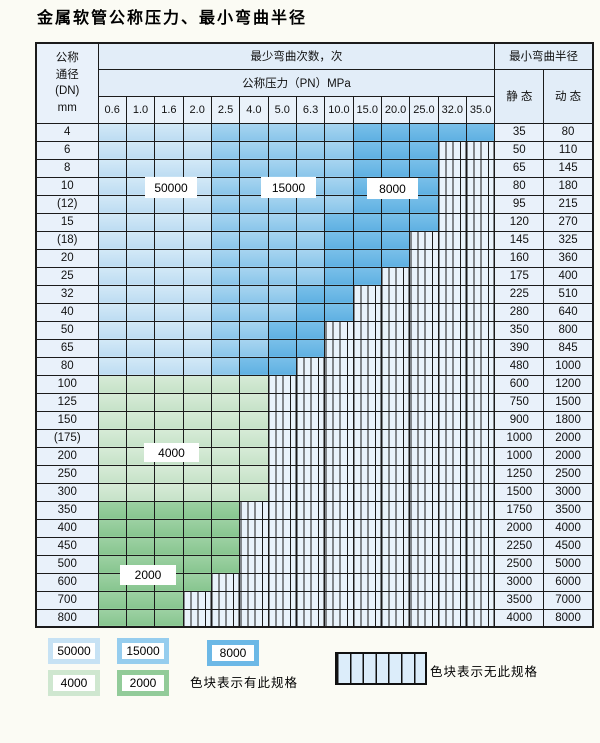 The width and height of the screenshot is (600, 743). What do you see at coordinates (519, 150) in the screenshot?
I see `static-radius-cell: 50` at bounding box center [519, 150].